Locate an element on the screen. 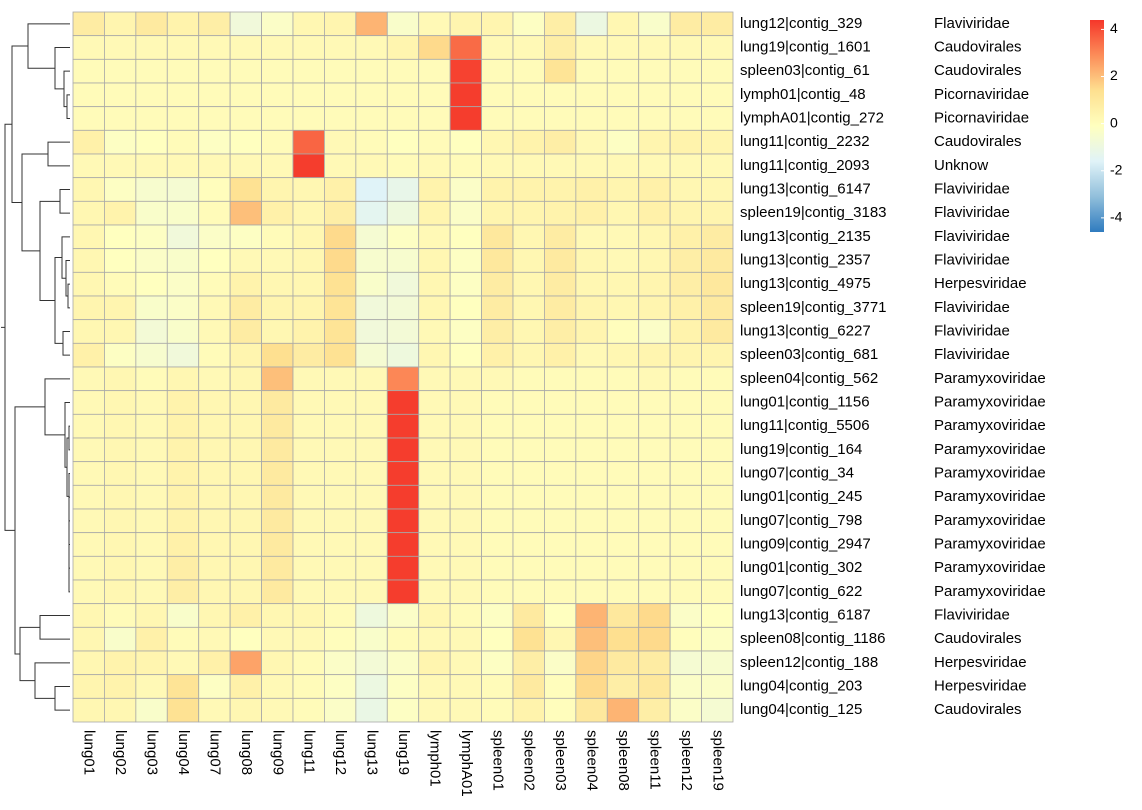 This screenshot has height=810, width=1142. row-annotation: Flaviviridae is located at coordinates (972, 330).